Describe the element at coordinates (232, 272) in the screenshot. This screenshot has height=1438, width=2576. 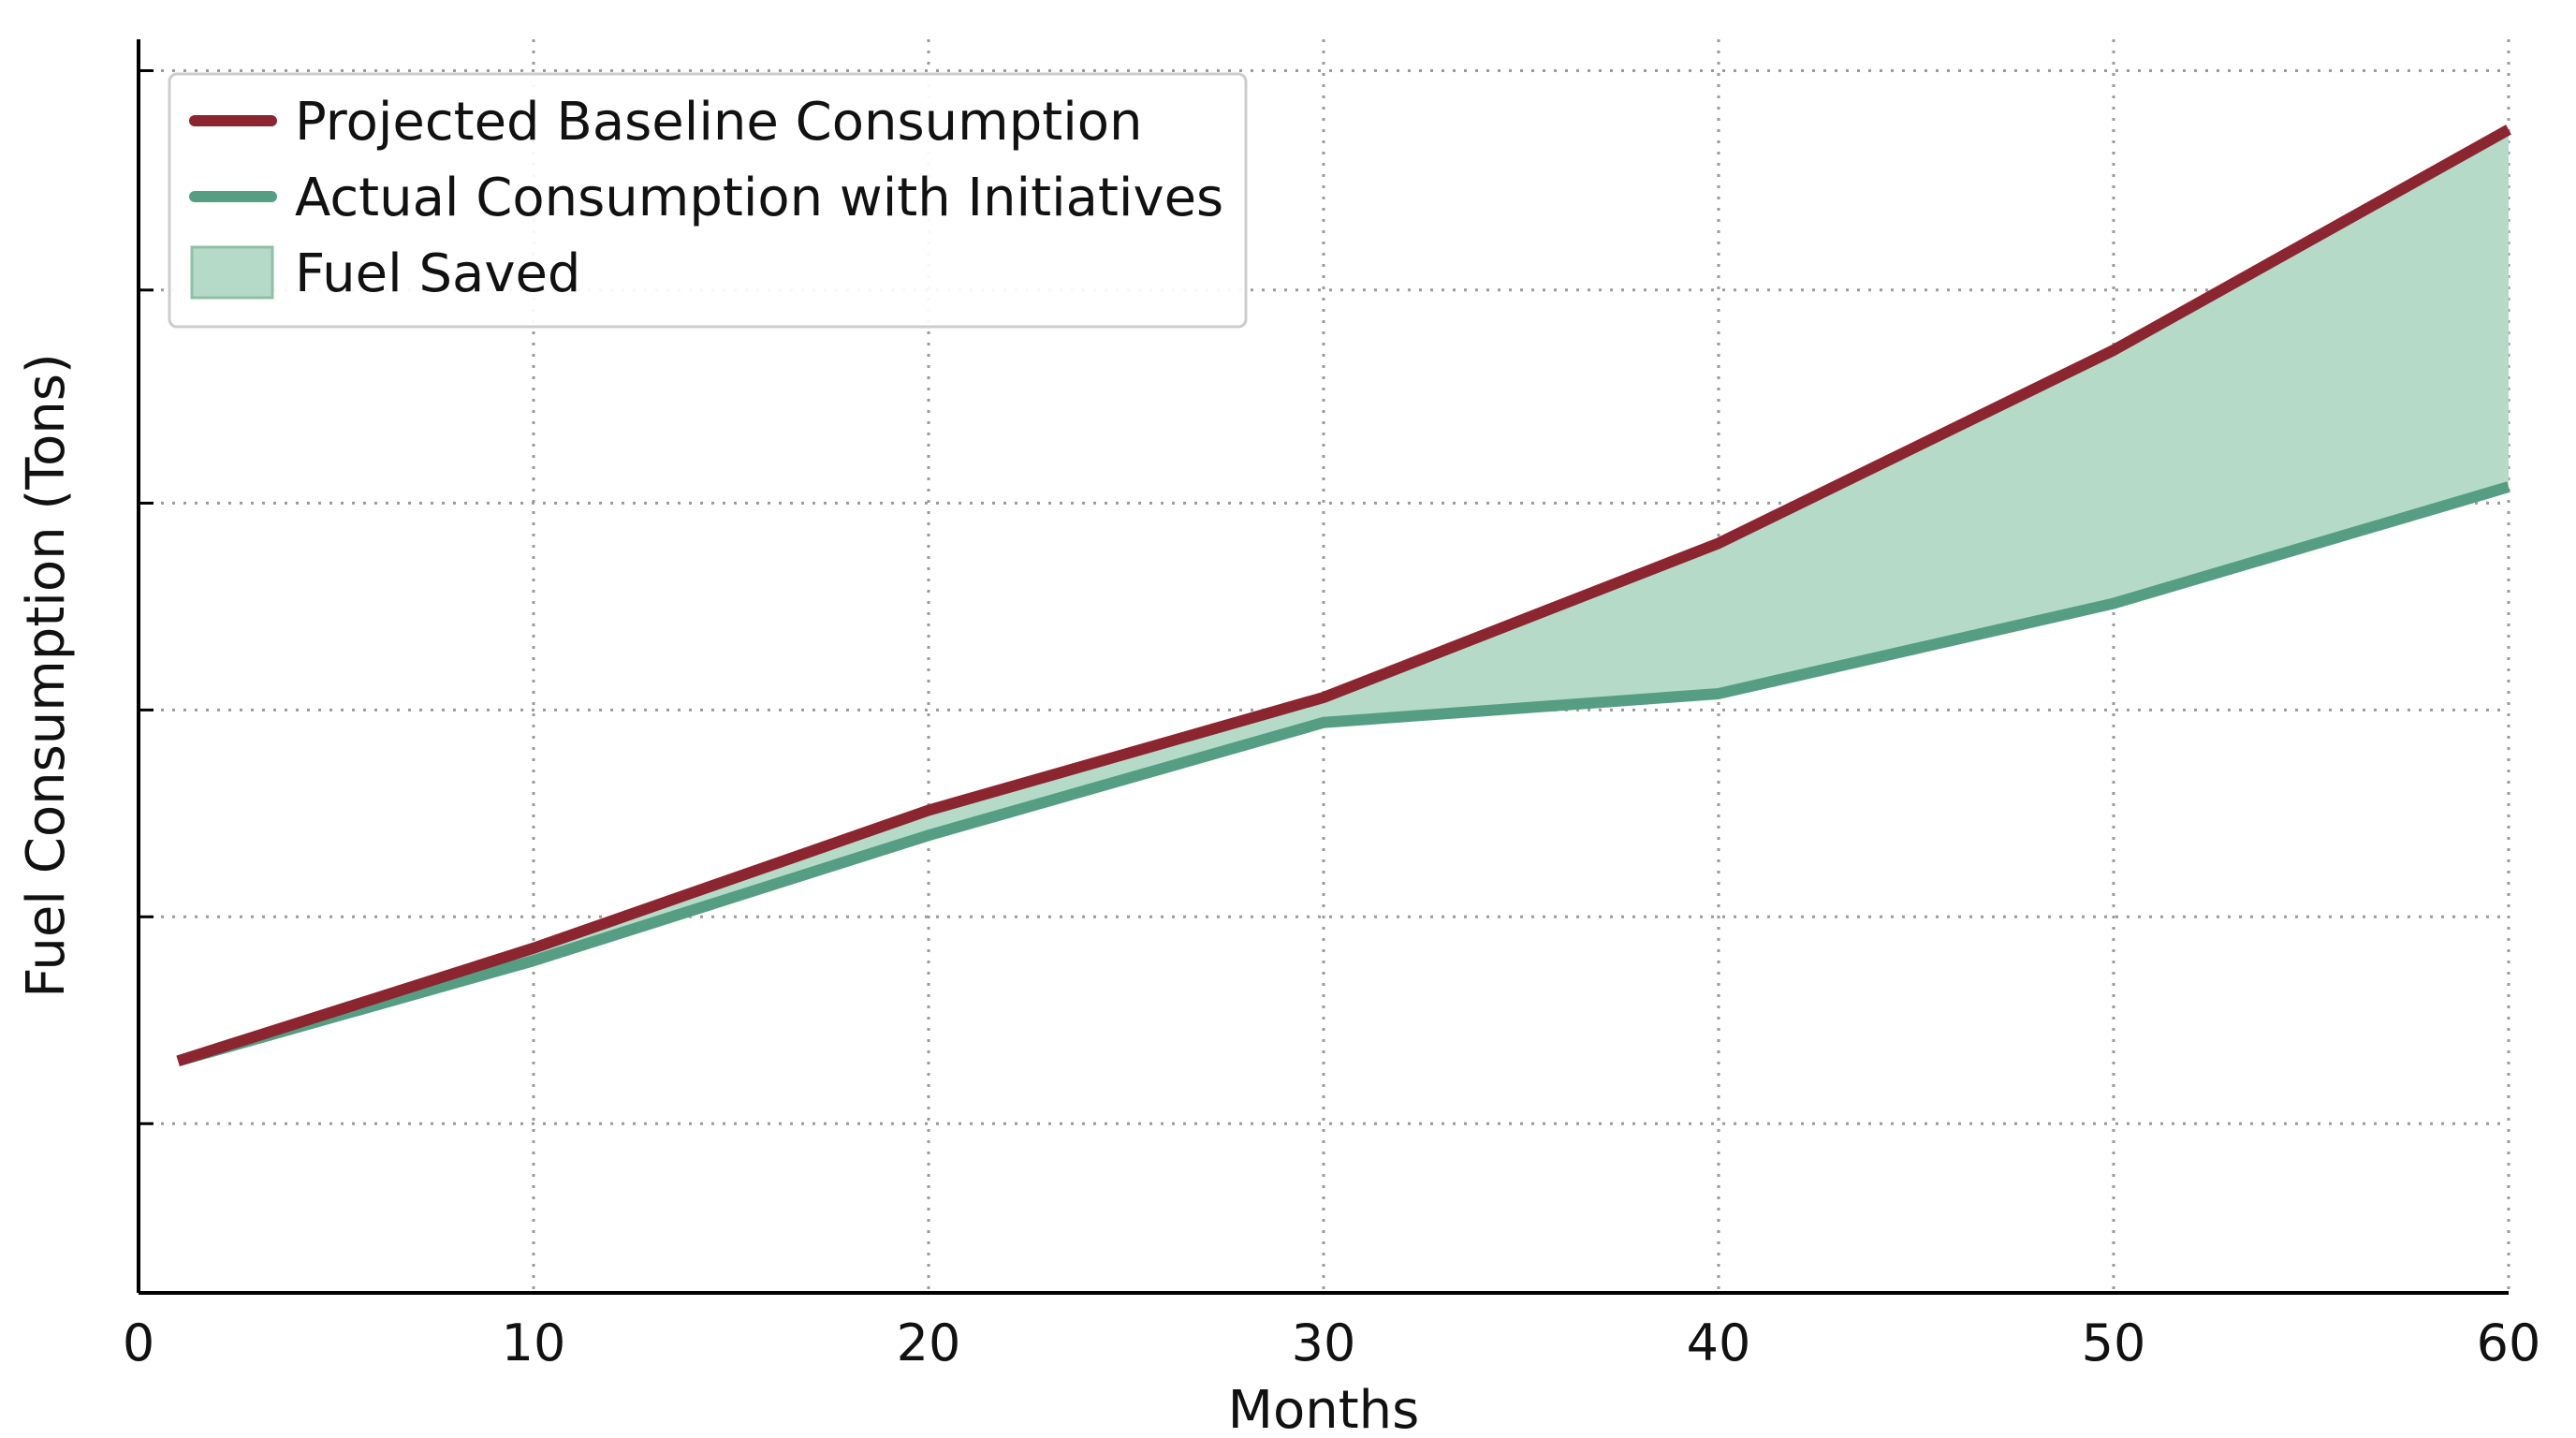
I see `legend-swatch-fuel-saved` at that location.